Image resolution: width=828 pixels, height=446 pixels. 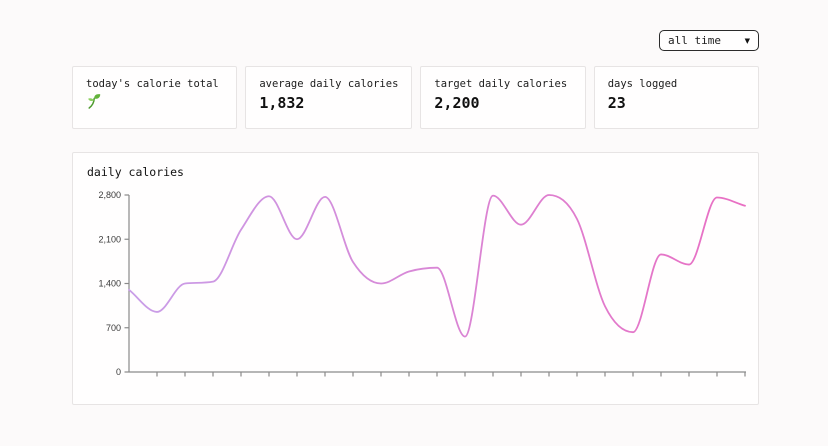 I want to click on seedling-icon, so click(x=154, y=101).